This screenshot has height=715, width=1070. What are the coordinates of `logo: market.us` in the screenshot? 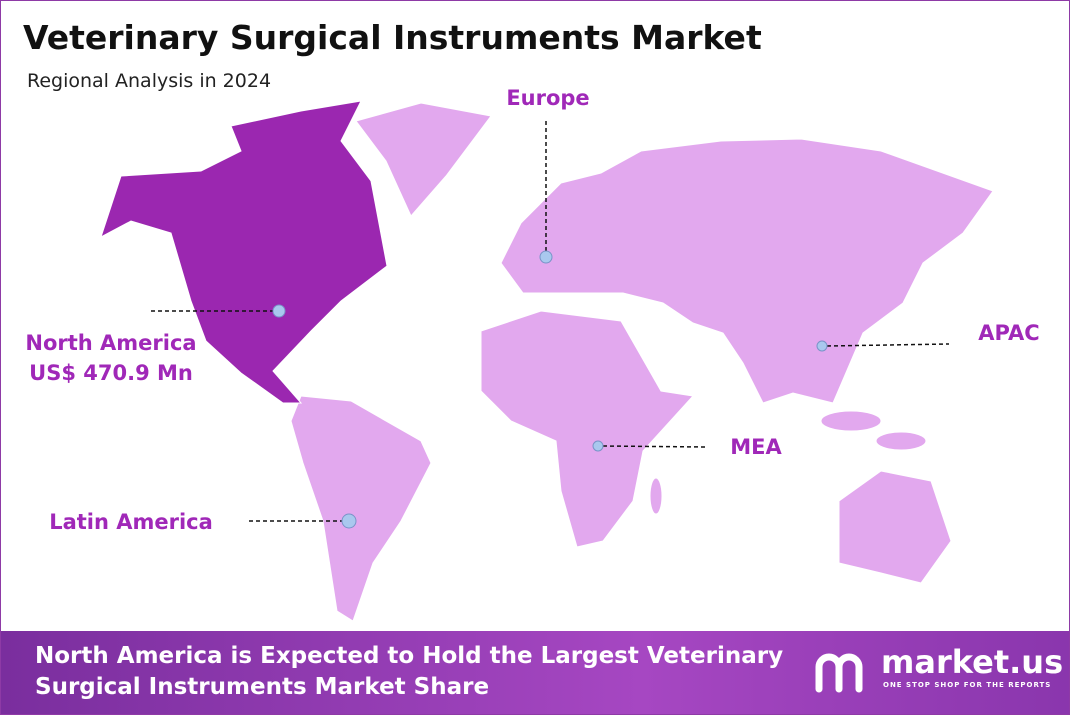 It's located at (972, 662).